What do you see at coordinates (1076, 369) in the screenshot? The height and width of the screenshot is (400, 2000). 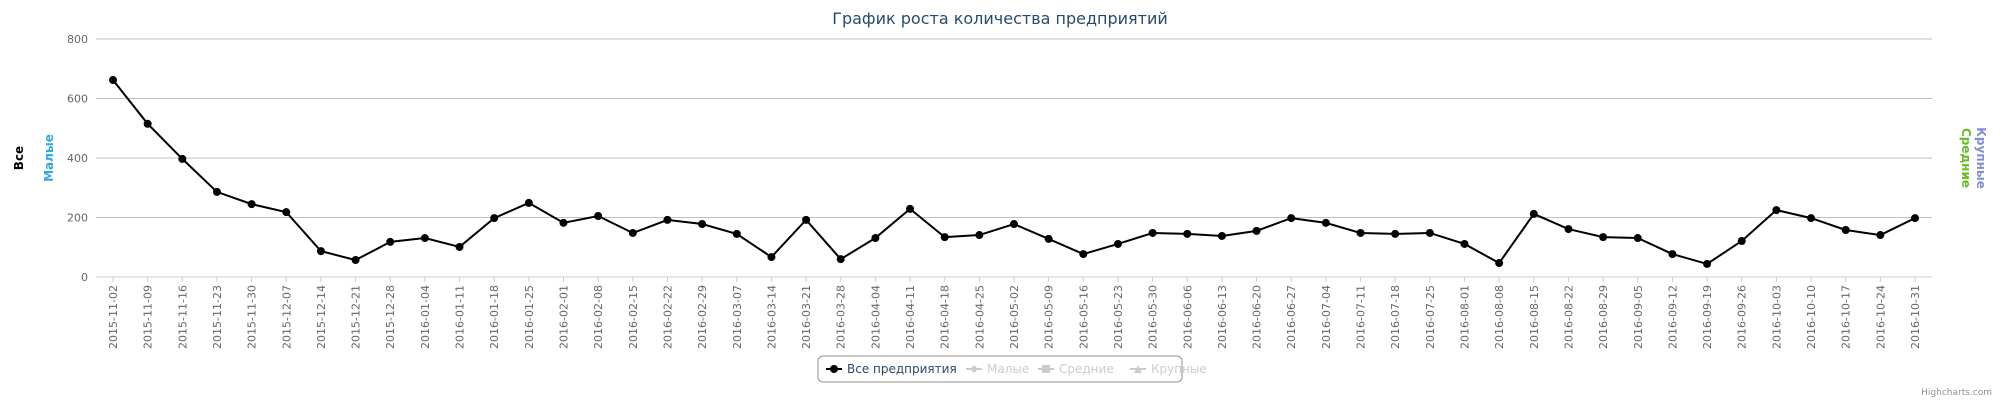 I see `legend-item: Средние` at bounding box center [1076, 369].